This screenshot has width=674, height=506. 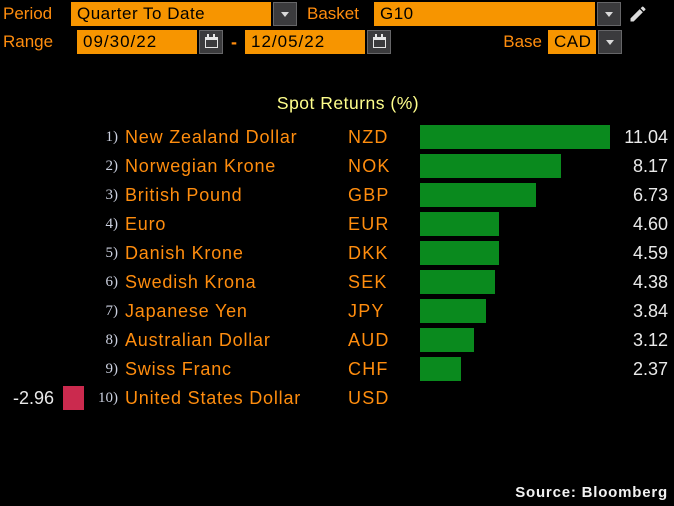 I want to click on currency-name: Japanese Yen, so click(x=186, y=310).